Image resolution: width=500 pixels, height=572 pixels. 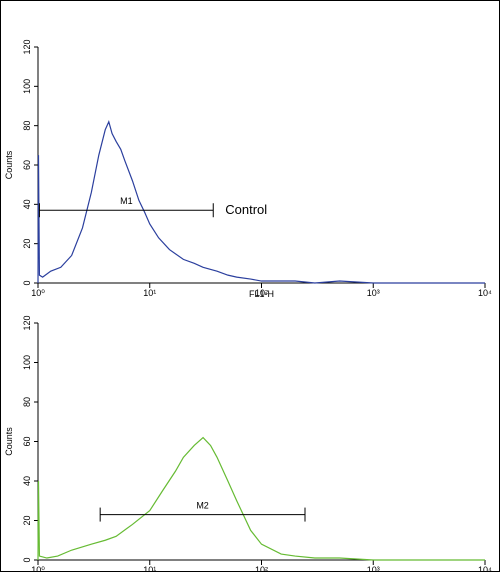 What do you see at coordinates (202, 506) in the screenshot?
I see `gate-label: M2` at bounding box center [202, 506].